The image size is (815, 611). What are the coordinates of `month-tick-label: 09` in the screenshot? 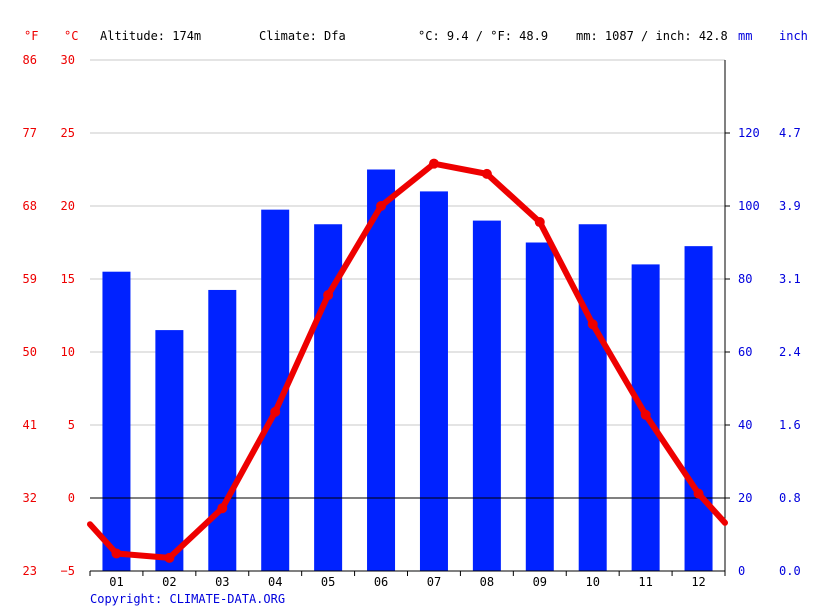 It's located at (540, 582).